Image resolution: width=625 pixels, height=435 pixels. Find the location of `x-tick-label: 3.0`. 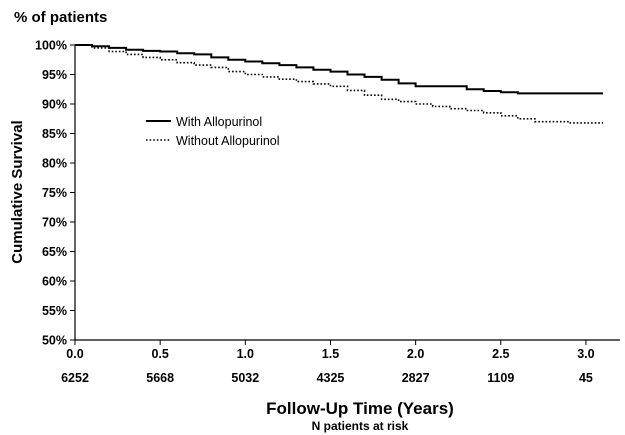

x-tick-label: 3.0 is located at coordinates (585, 354).